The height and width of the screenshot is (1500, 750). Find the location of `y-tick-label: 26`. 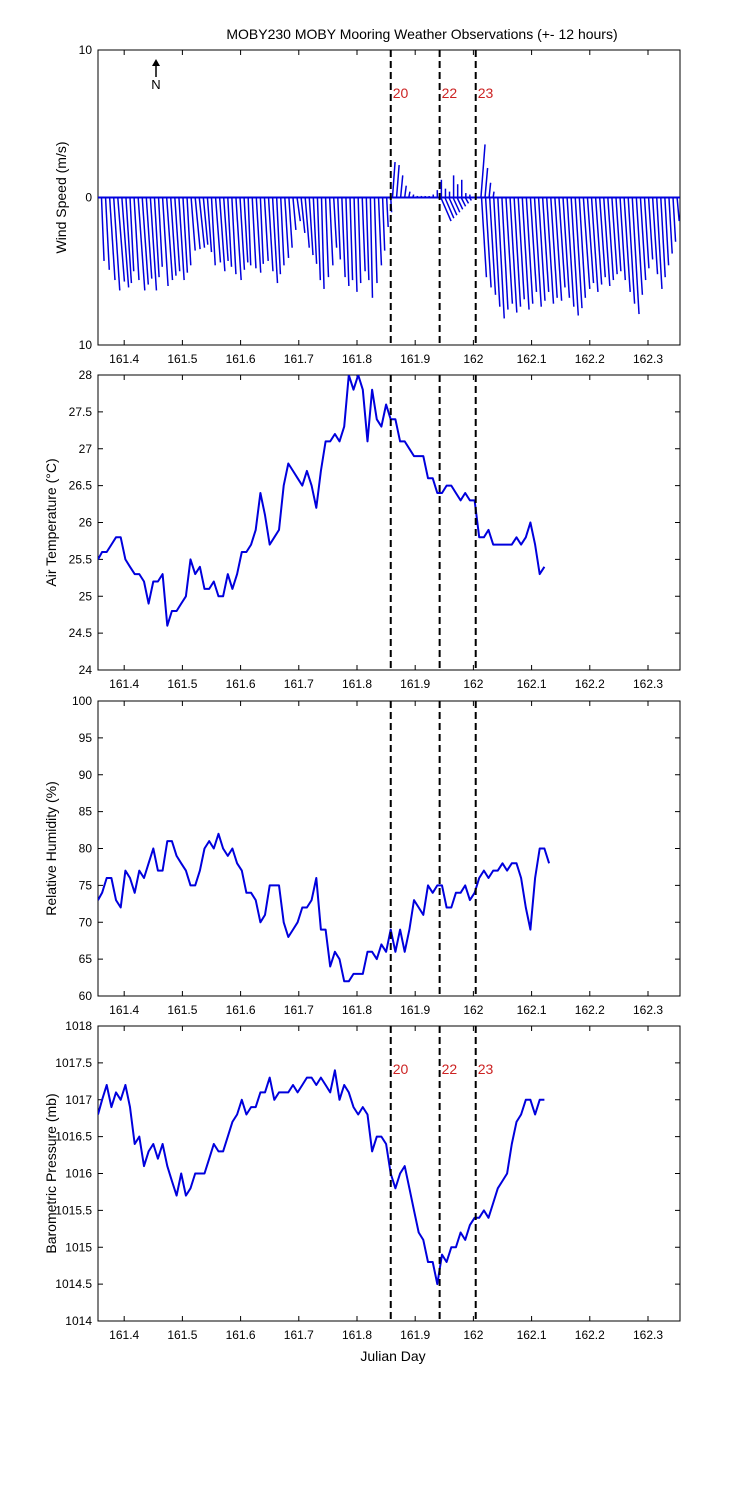

y-tick-label: 26 is located at coordinates (86, 523).